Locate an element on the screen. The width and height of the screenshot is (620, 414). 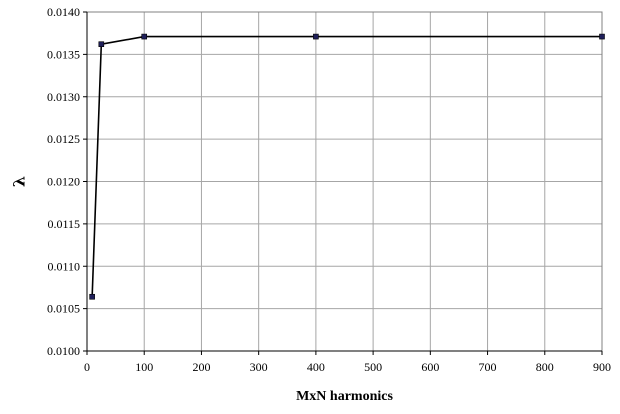
y-tick-label: 0.0115 is located at coordinates (63, 224).